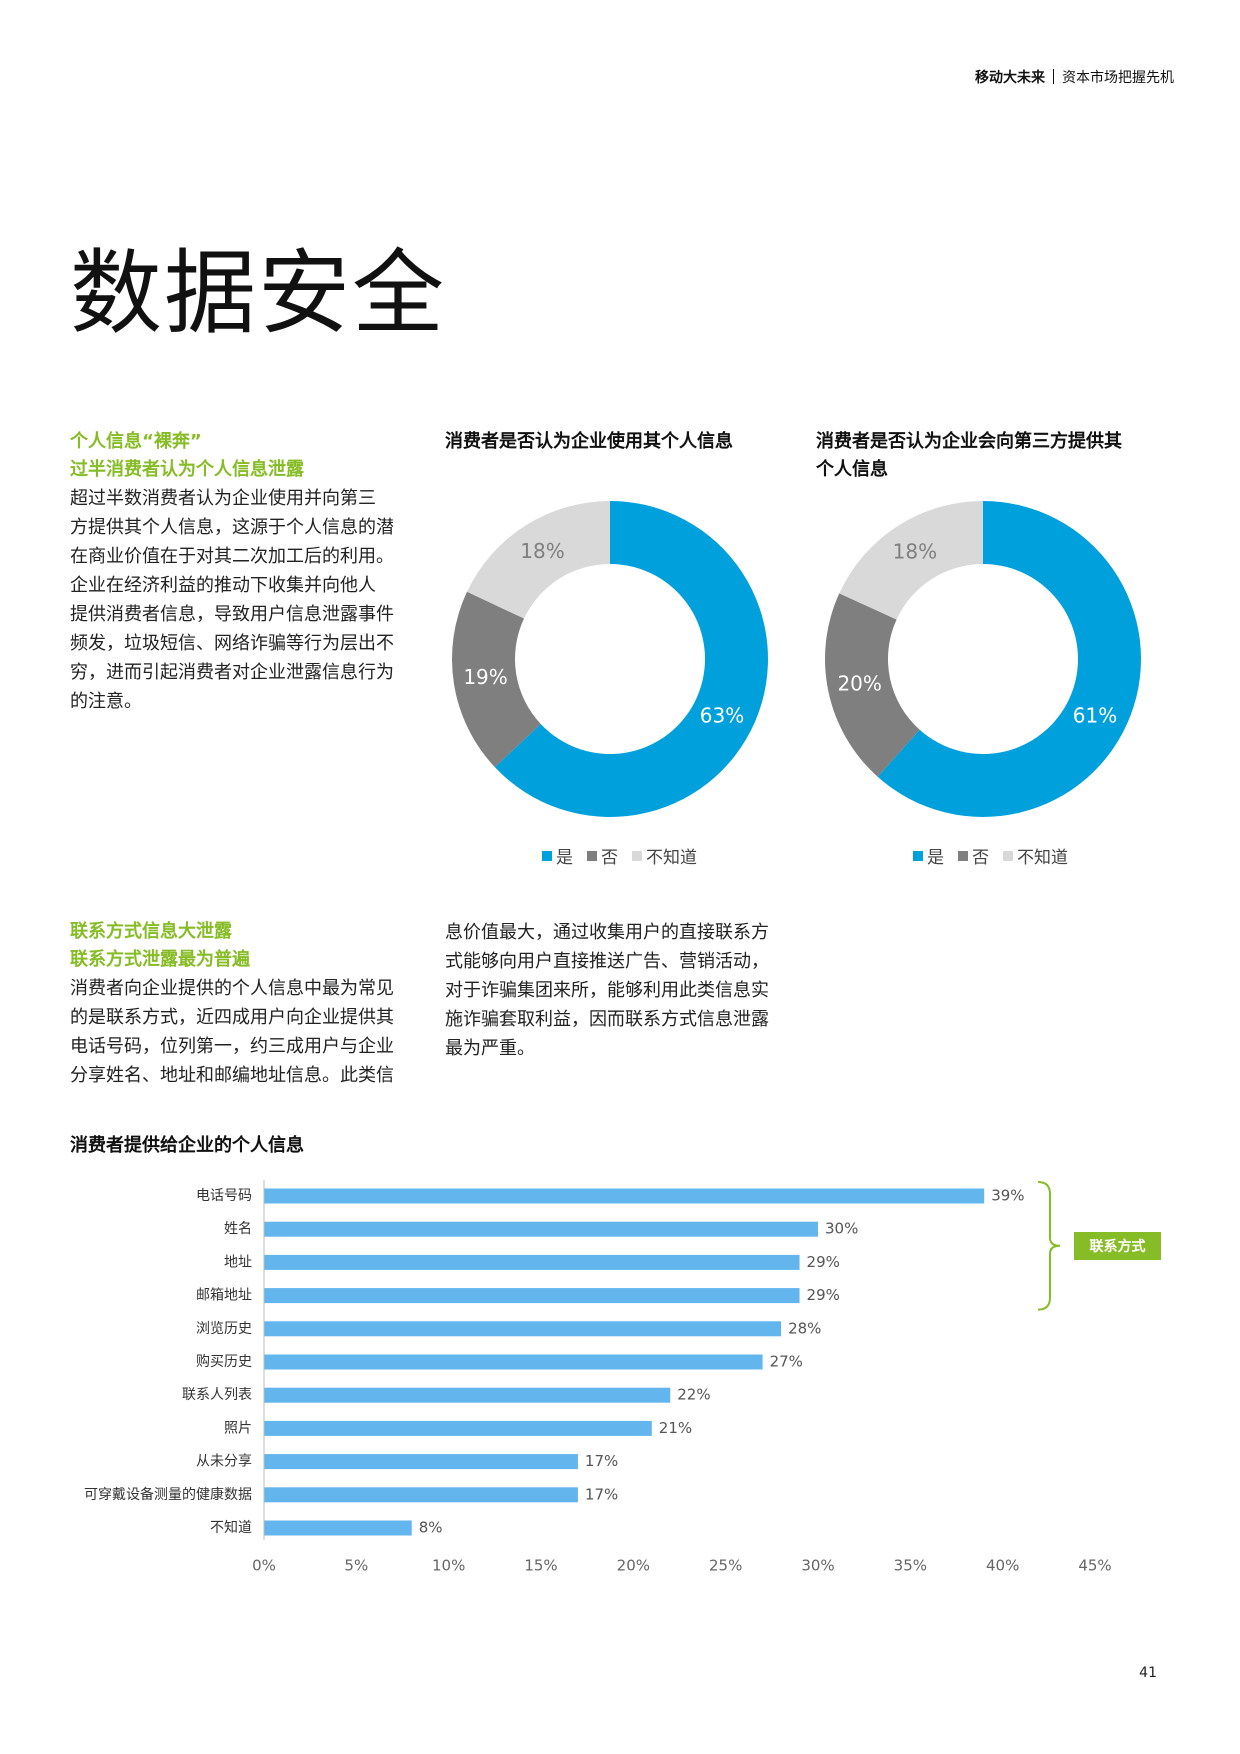 The image size is (1240, 1754). What do you see at coordinates (232, 1046) in the screenshot?
I see `section2-col1-line: 电话号码，位列第一，约三成用户与企业` at bounding box center [232, 1046].